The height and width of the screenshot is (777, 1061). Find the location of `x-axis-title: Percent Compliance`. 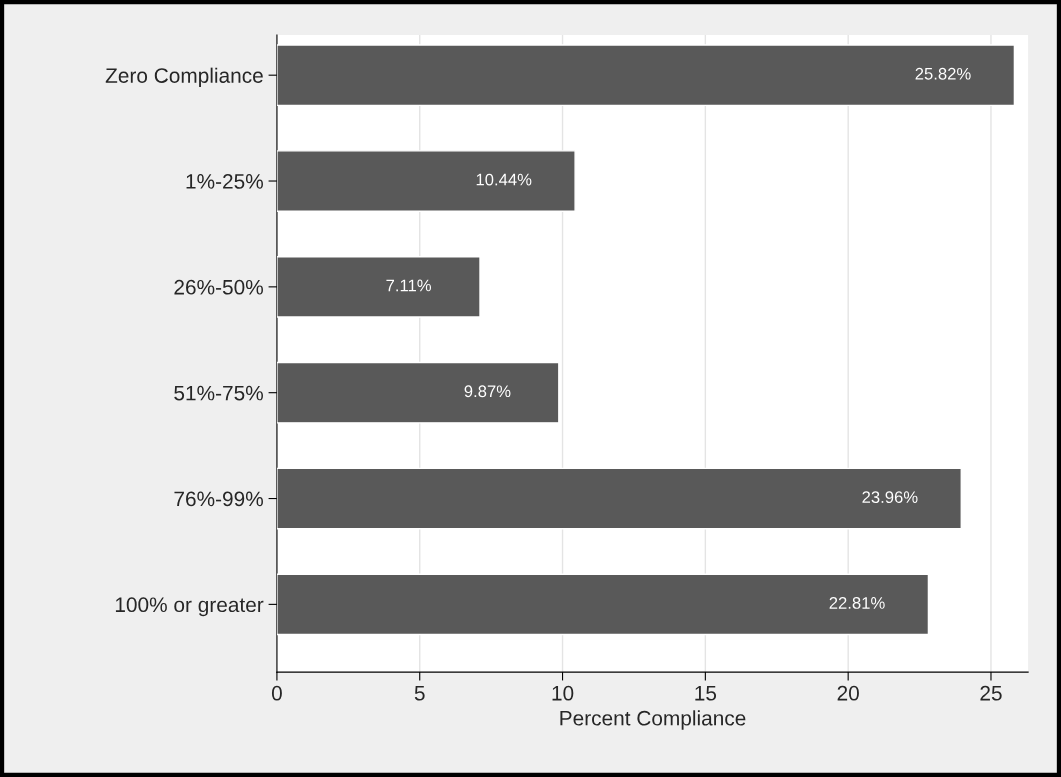

x-axis-title: Percent Compliance is located at coordinates (653, 720).